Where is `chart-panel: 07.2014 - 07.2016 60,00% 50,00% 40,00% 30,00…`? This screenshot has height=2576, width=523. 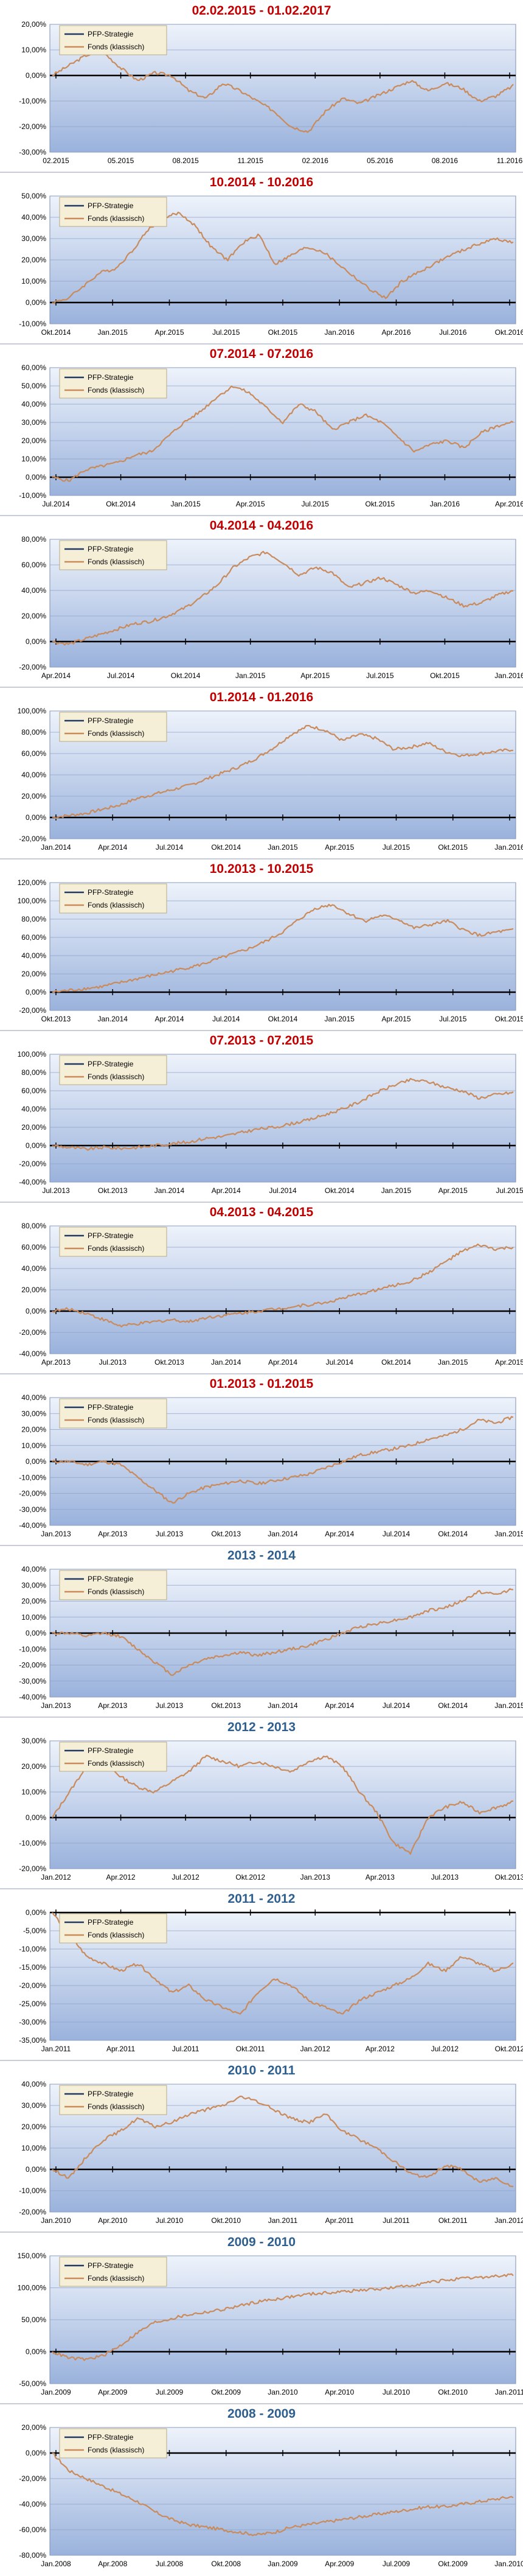
chart-panel: 07.2014 - 07.2016 60,00% 50,00% 40,00% 30,00… is located at coordinates (261, 429).